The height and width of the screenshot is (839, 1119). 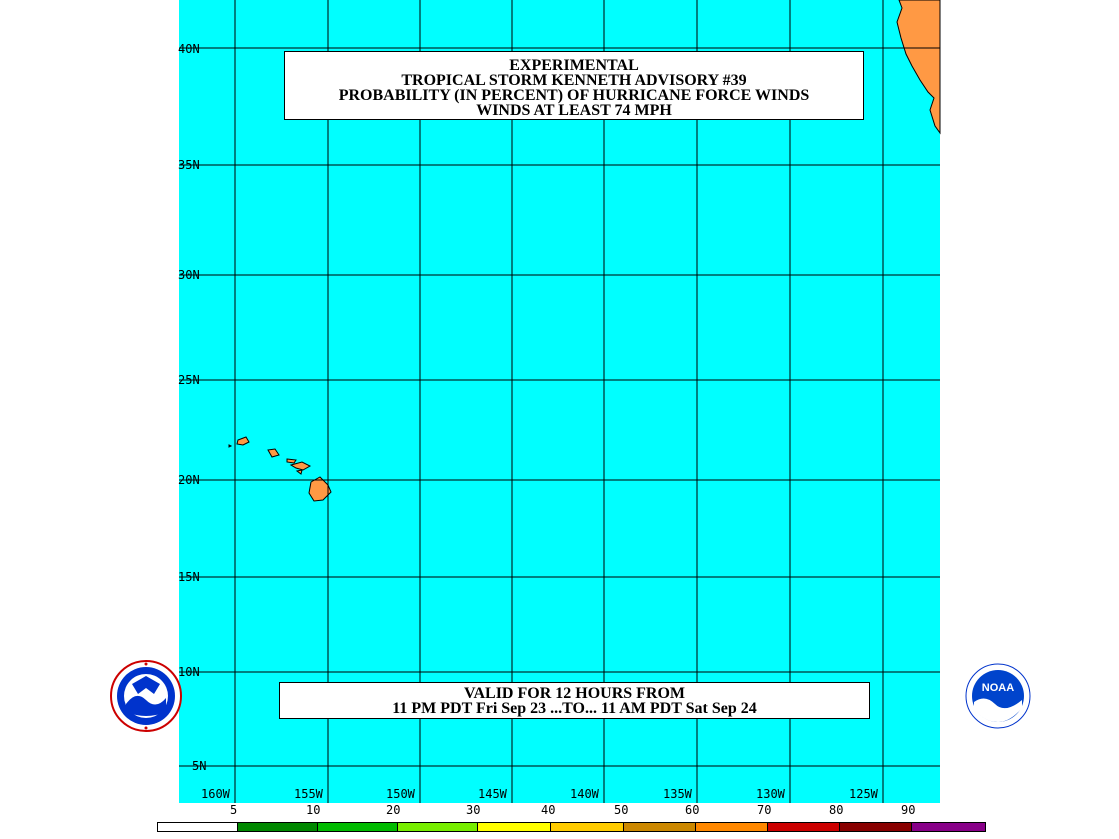 I want to click on legend-label-60: 60, so click(x=692, y=810).